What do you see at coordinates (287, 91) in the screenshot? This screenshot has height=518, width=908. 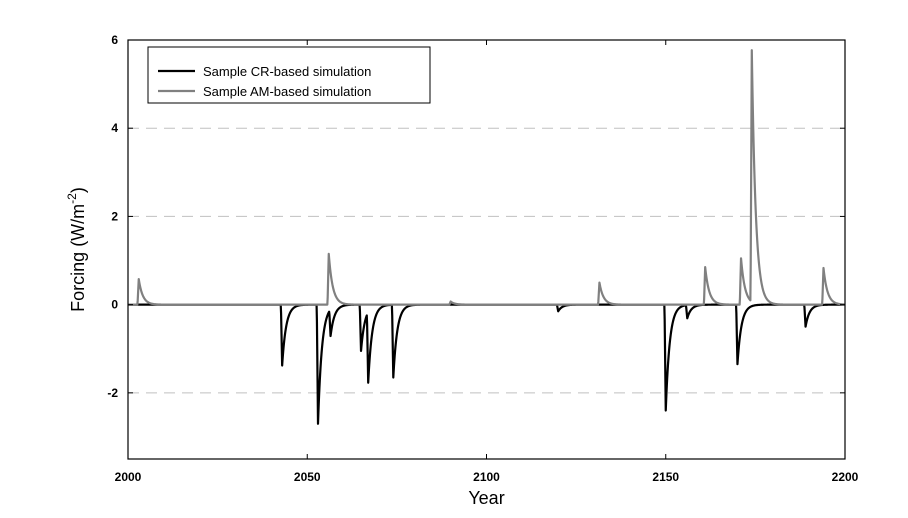 I see `legend-label-am: Sample AM-based simulation` at bounding box center [287, 91].